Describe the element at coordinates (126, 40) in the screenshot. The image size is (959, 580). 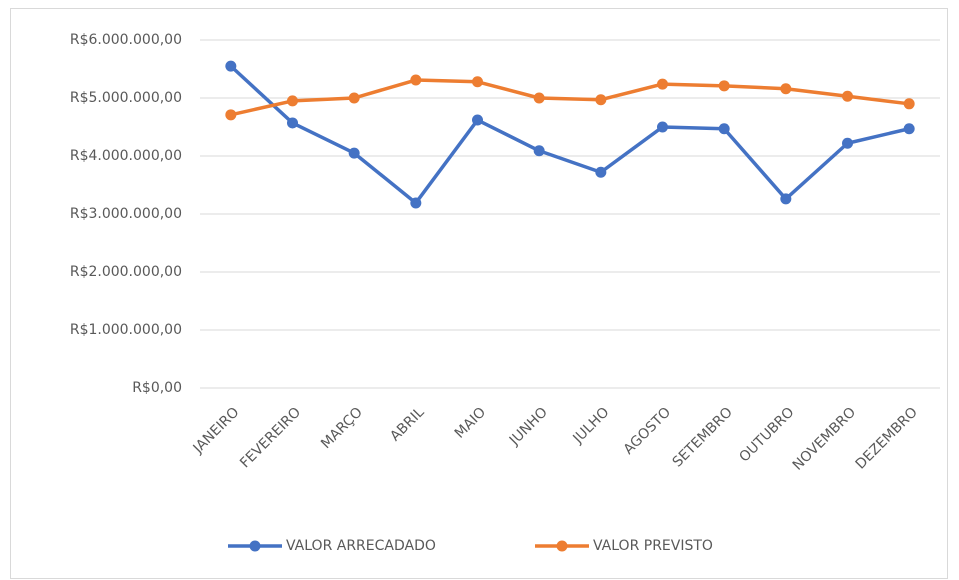
I see `y-tick-label: R$6.000.000,00` at that location.